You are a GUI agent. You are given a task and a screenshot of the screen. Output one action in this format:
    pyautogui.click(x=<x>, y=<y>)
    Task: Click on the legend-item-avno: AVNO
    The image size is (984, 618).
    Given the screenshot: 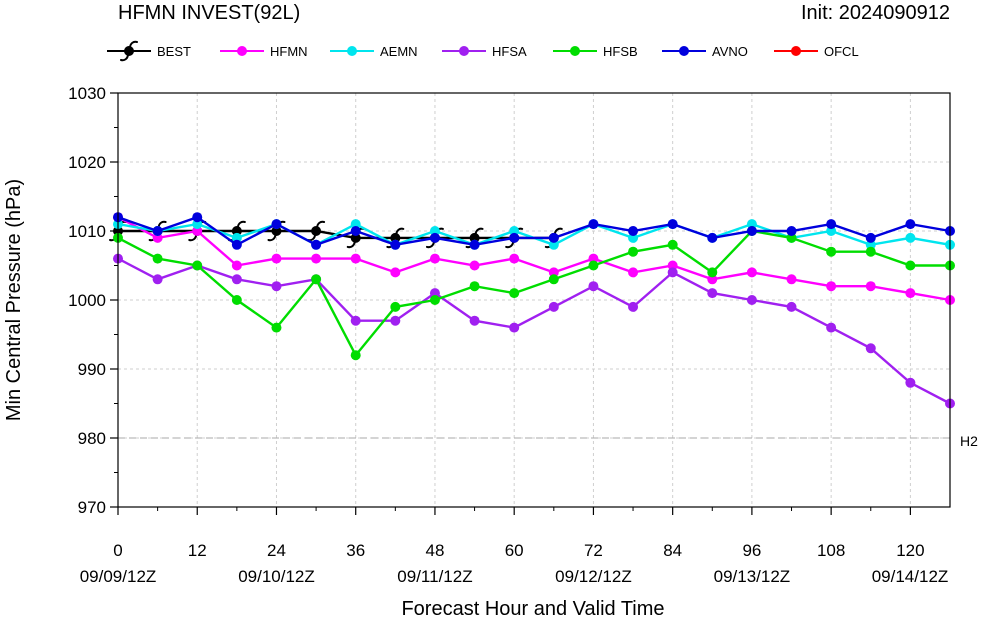 What is the action you would take?
    pyautogui.click(x=705, y=51)
    